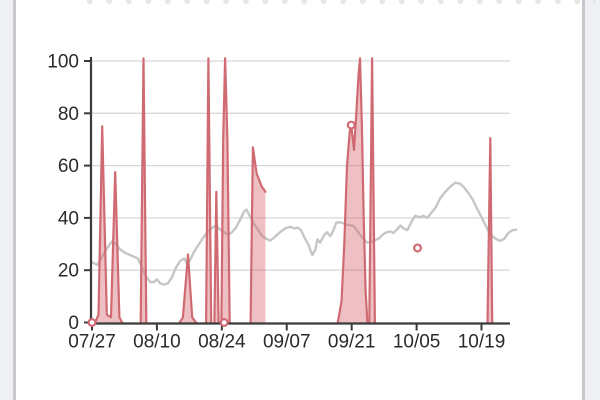  What do you see at coordinates (352, 342) in the screenshot?
I see `x-tick-label: 09/21` at bounding box center [352, 342].